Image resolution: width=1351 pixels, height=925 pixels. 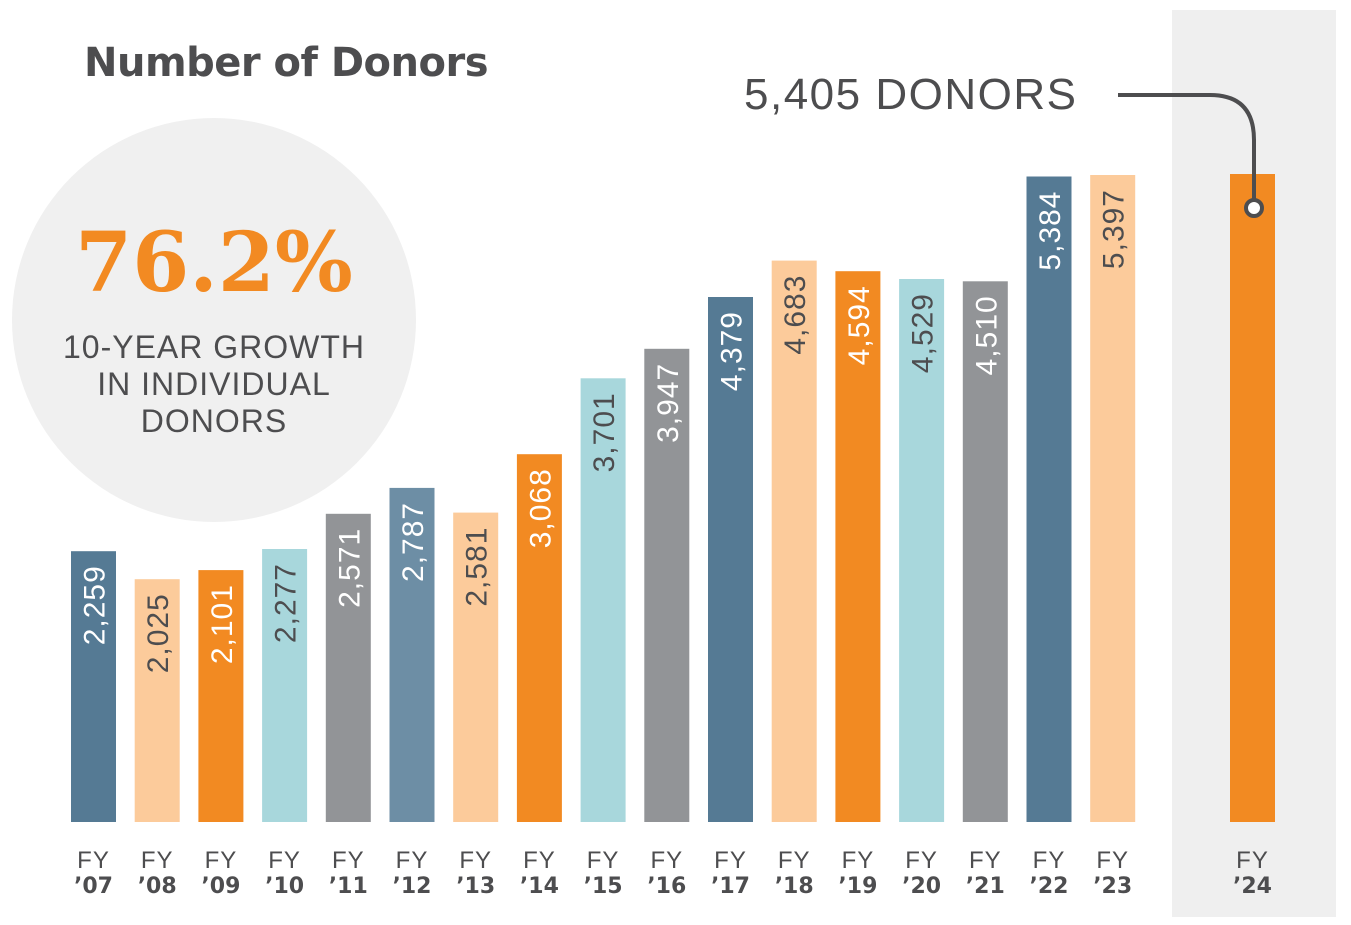 What do you see at coordinates (413, 542) in the screenshot?
I see `bar-value-label-5: 2,787` at bounding box center [413, 542].